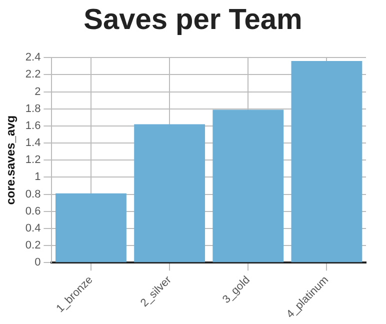  I want to click on chart-title: Saves per Team, so click(193, 20).